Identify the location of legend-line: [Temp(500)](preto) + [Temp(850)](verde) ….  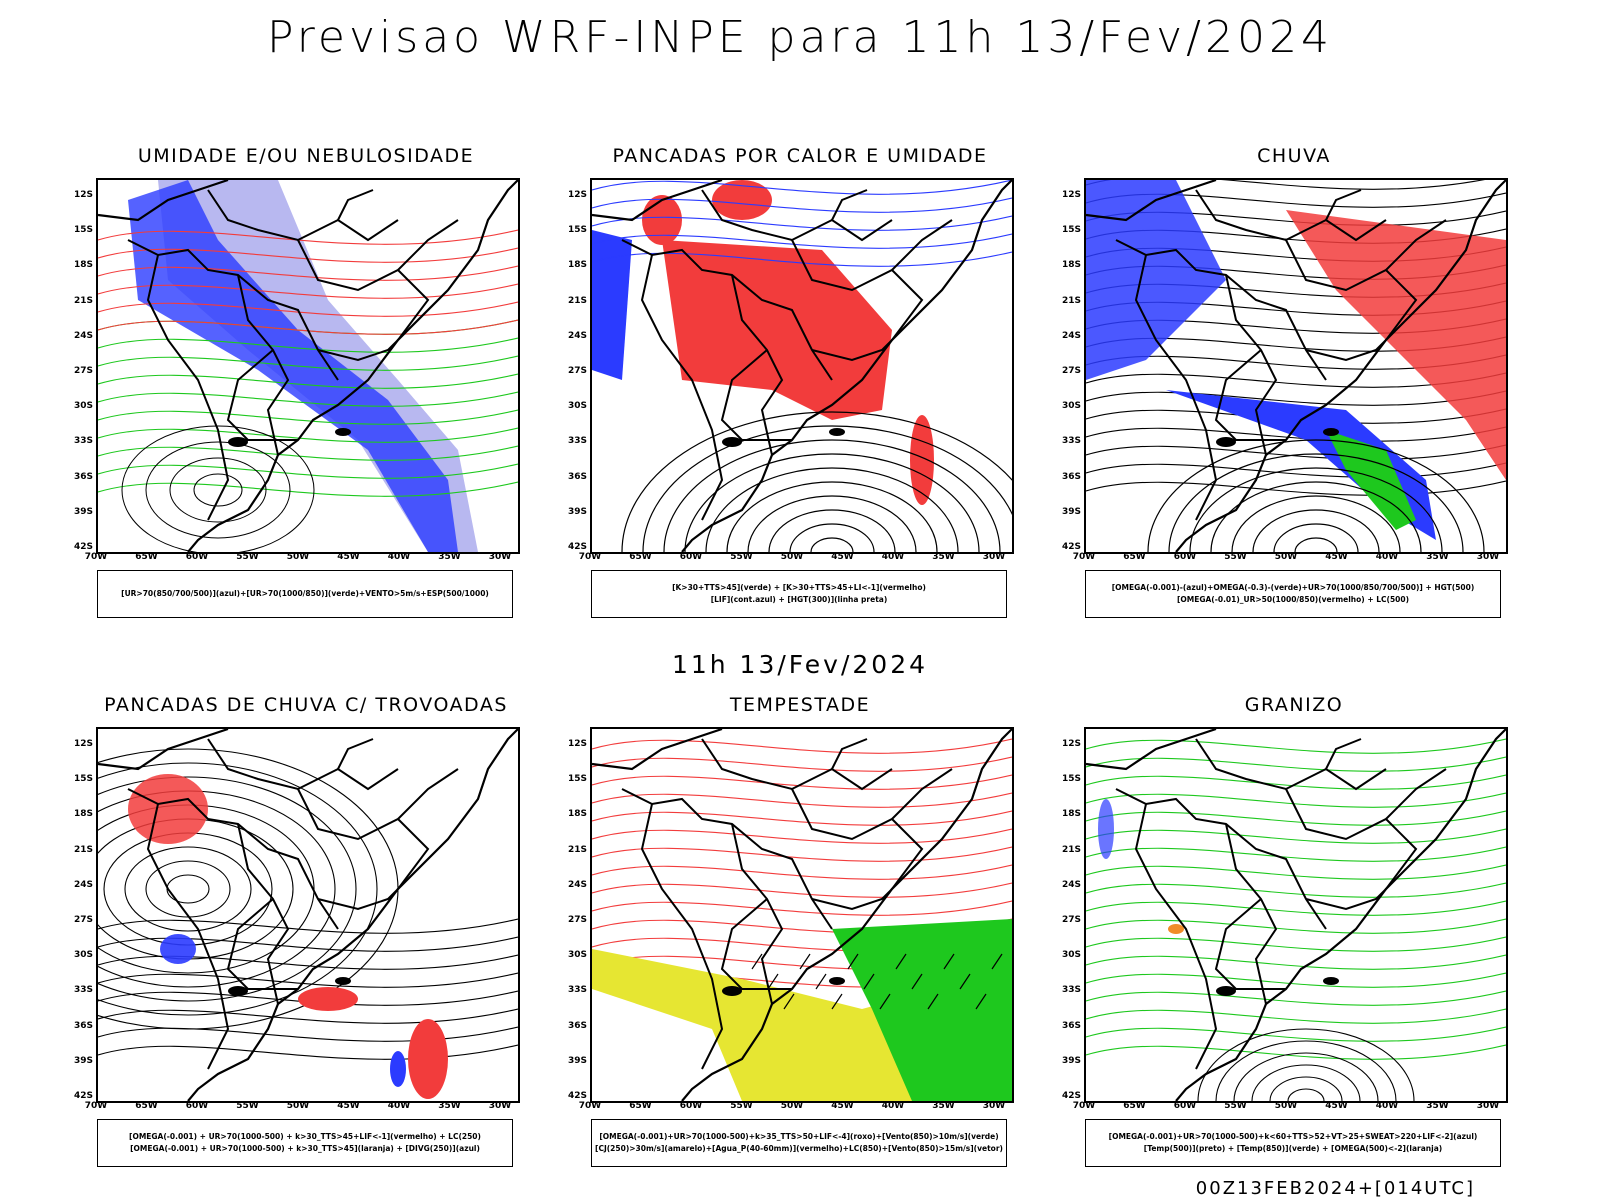
(1293, 1148).